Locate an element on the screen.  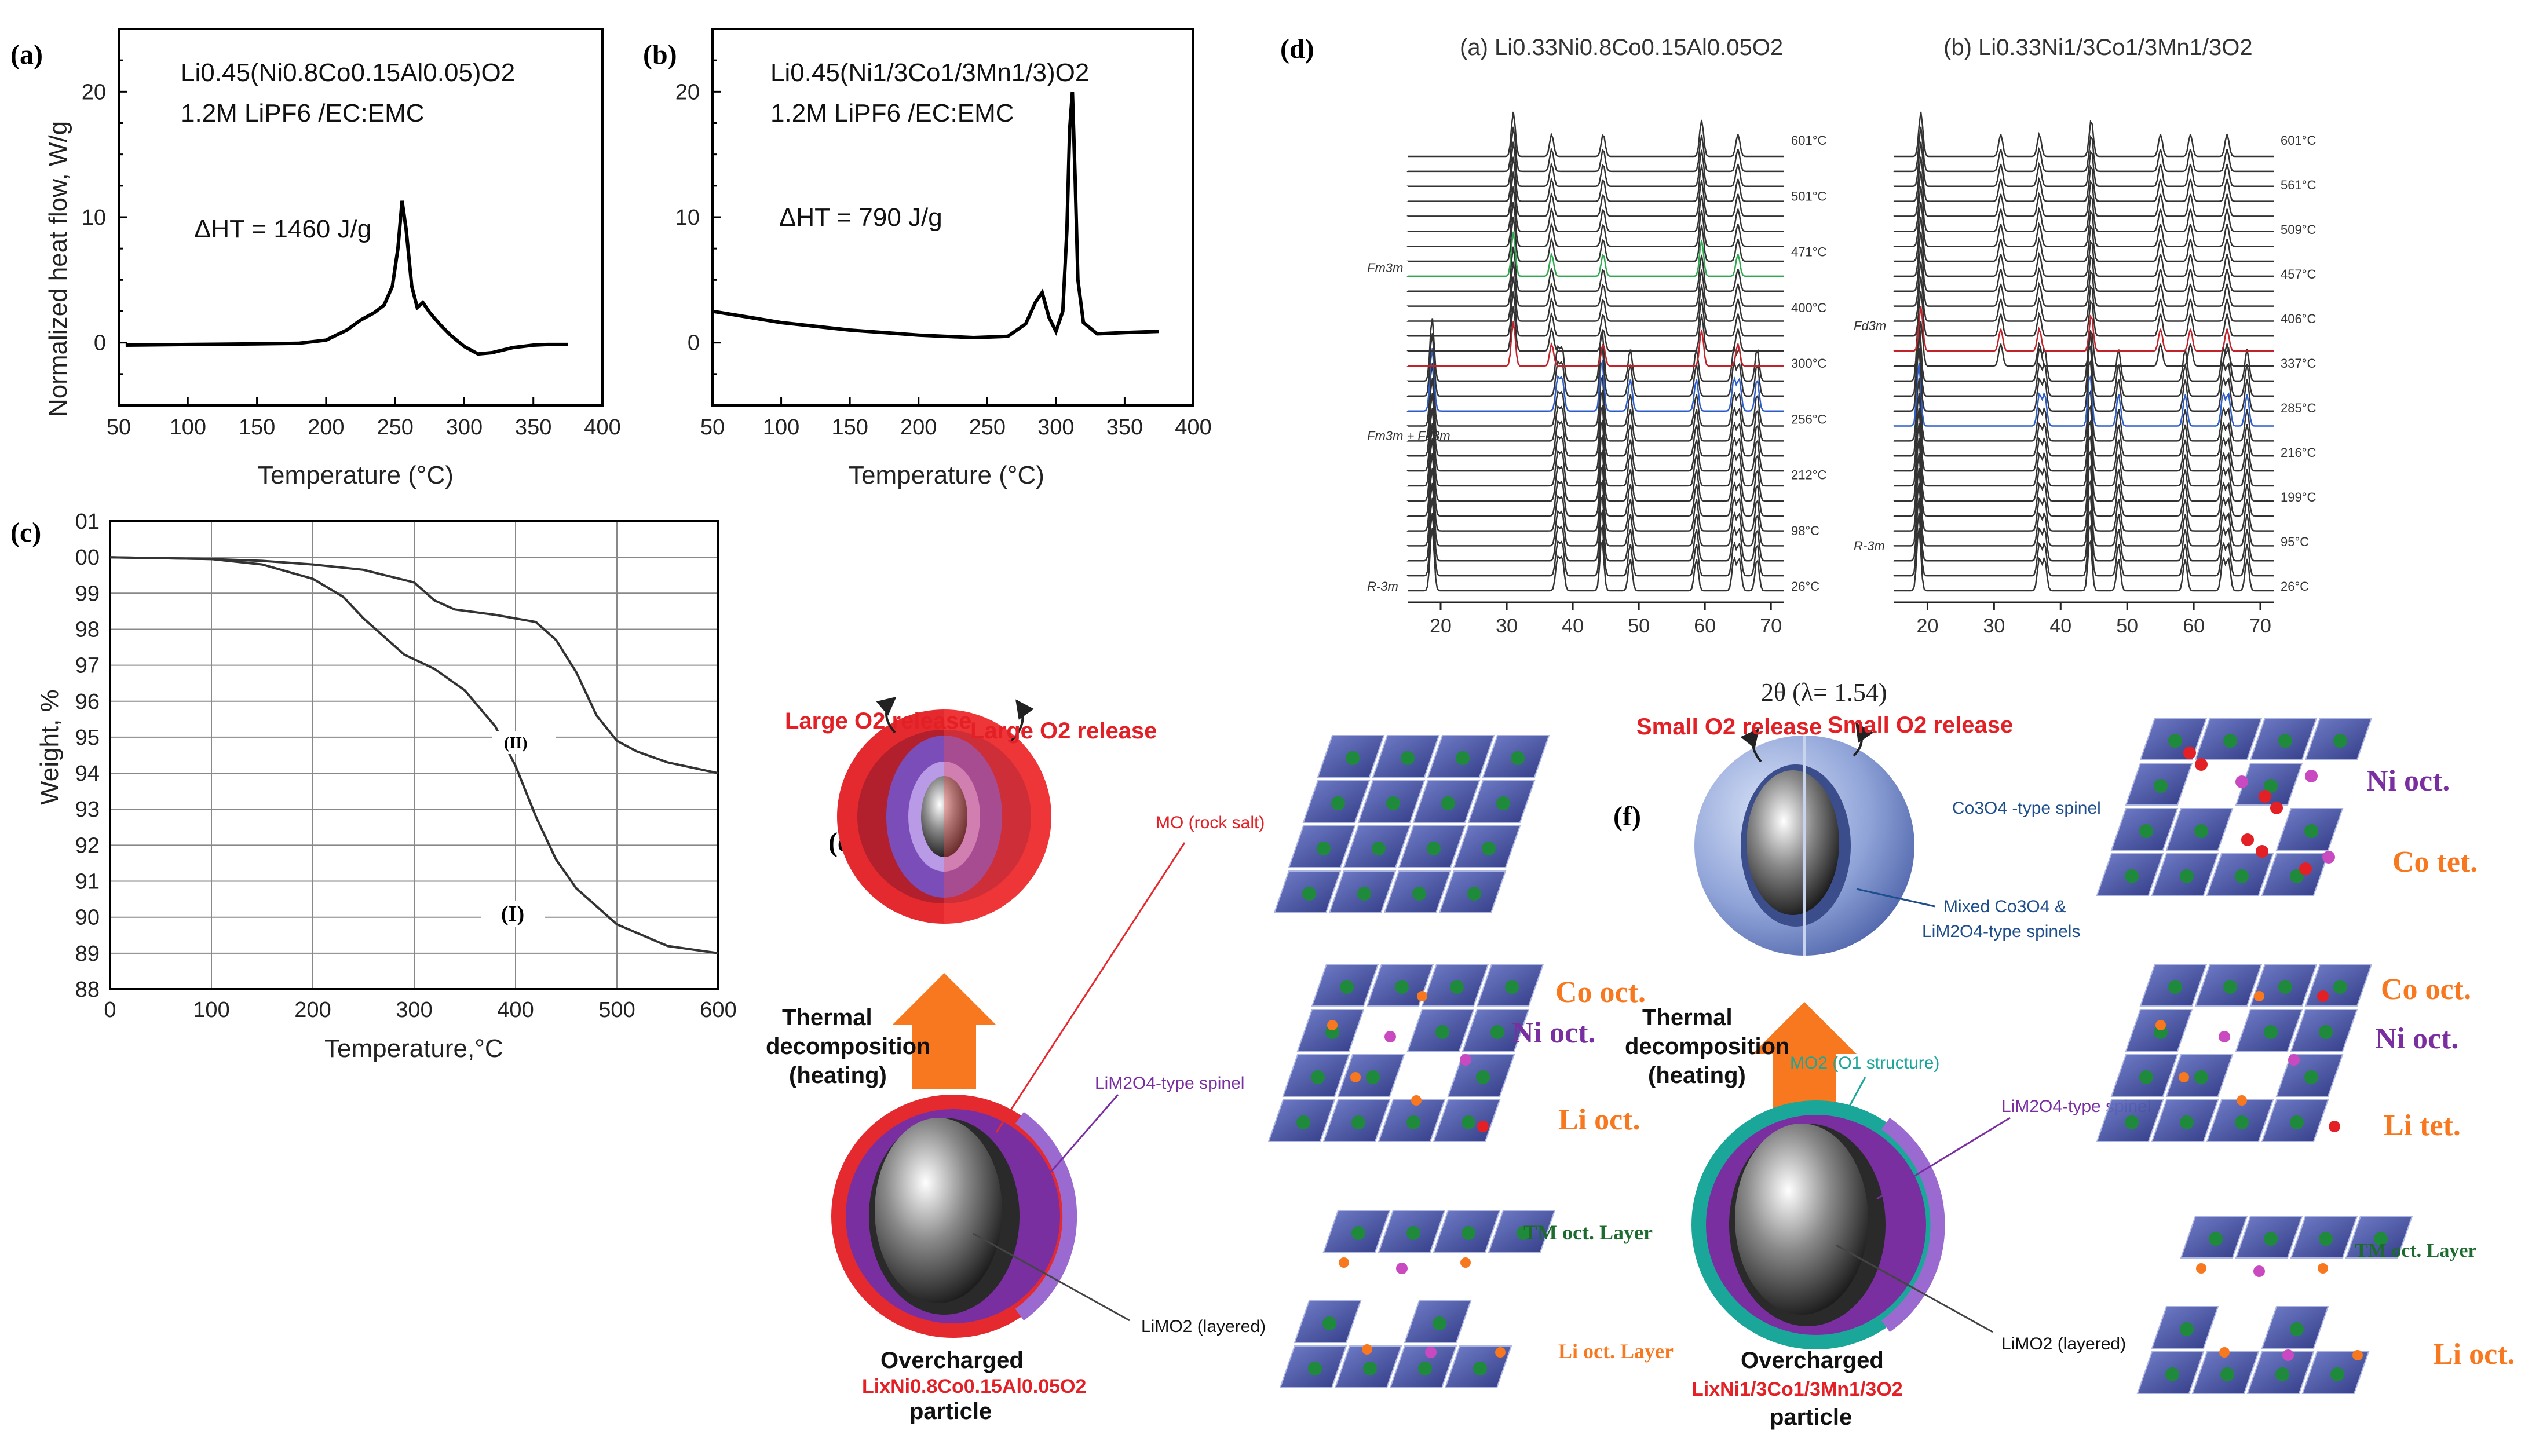
y-tick-label: 01 is located at coordinates (87, 522).